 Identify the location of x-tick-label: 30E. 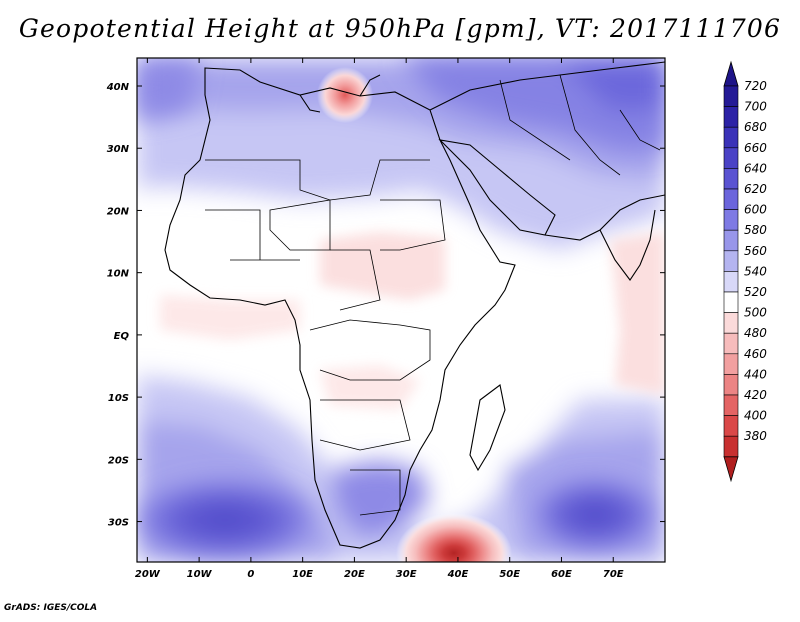
(406, 574).